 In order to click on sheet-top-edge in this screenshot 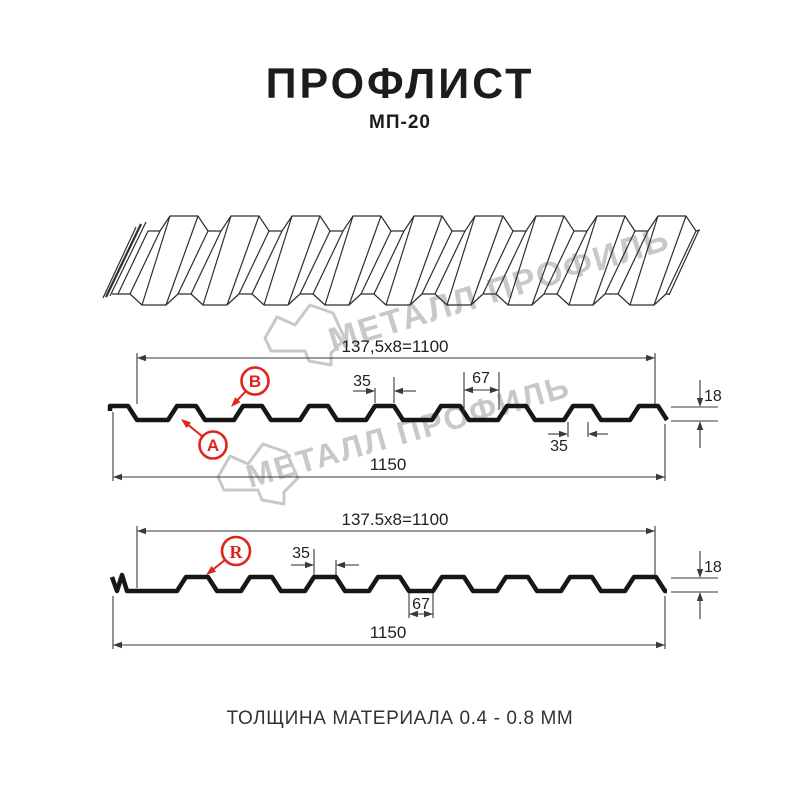, I will do `click(424, 223)`.